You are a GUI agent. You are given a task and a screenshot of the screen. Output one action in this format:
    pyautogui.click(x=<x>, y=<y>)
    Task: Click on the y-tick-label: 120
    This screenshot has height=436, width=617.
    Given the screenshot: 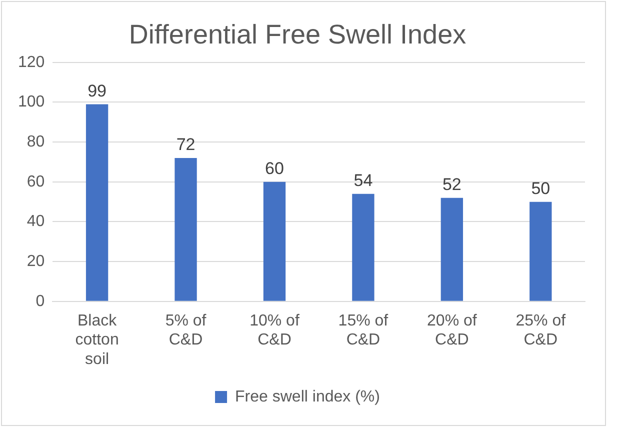 What is the action you would take?
    pyautogui.click(x=31, y=62)
    